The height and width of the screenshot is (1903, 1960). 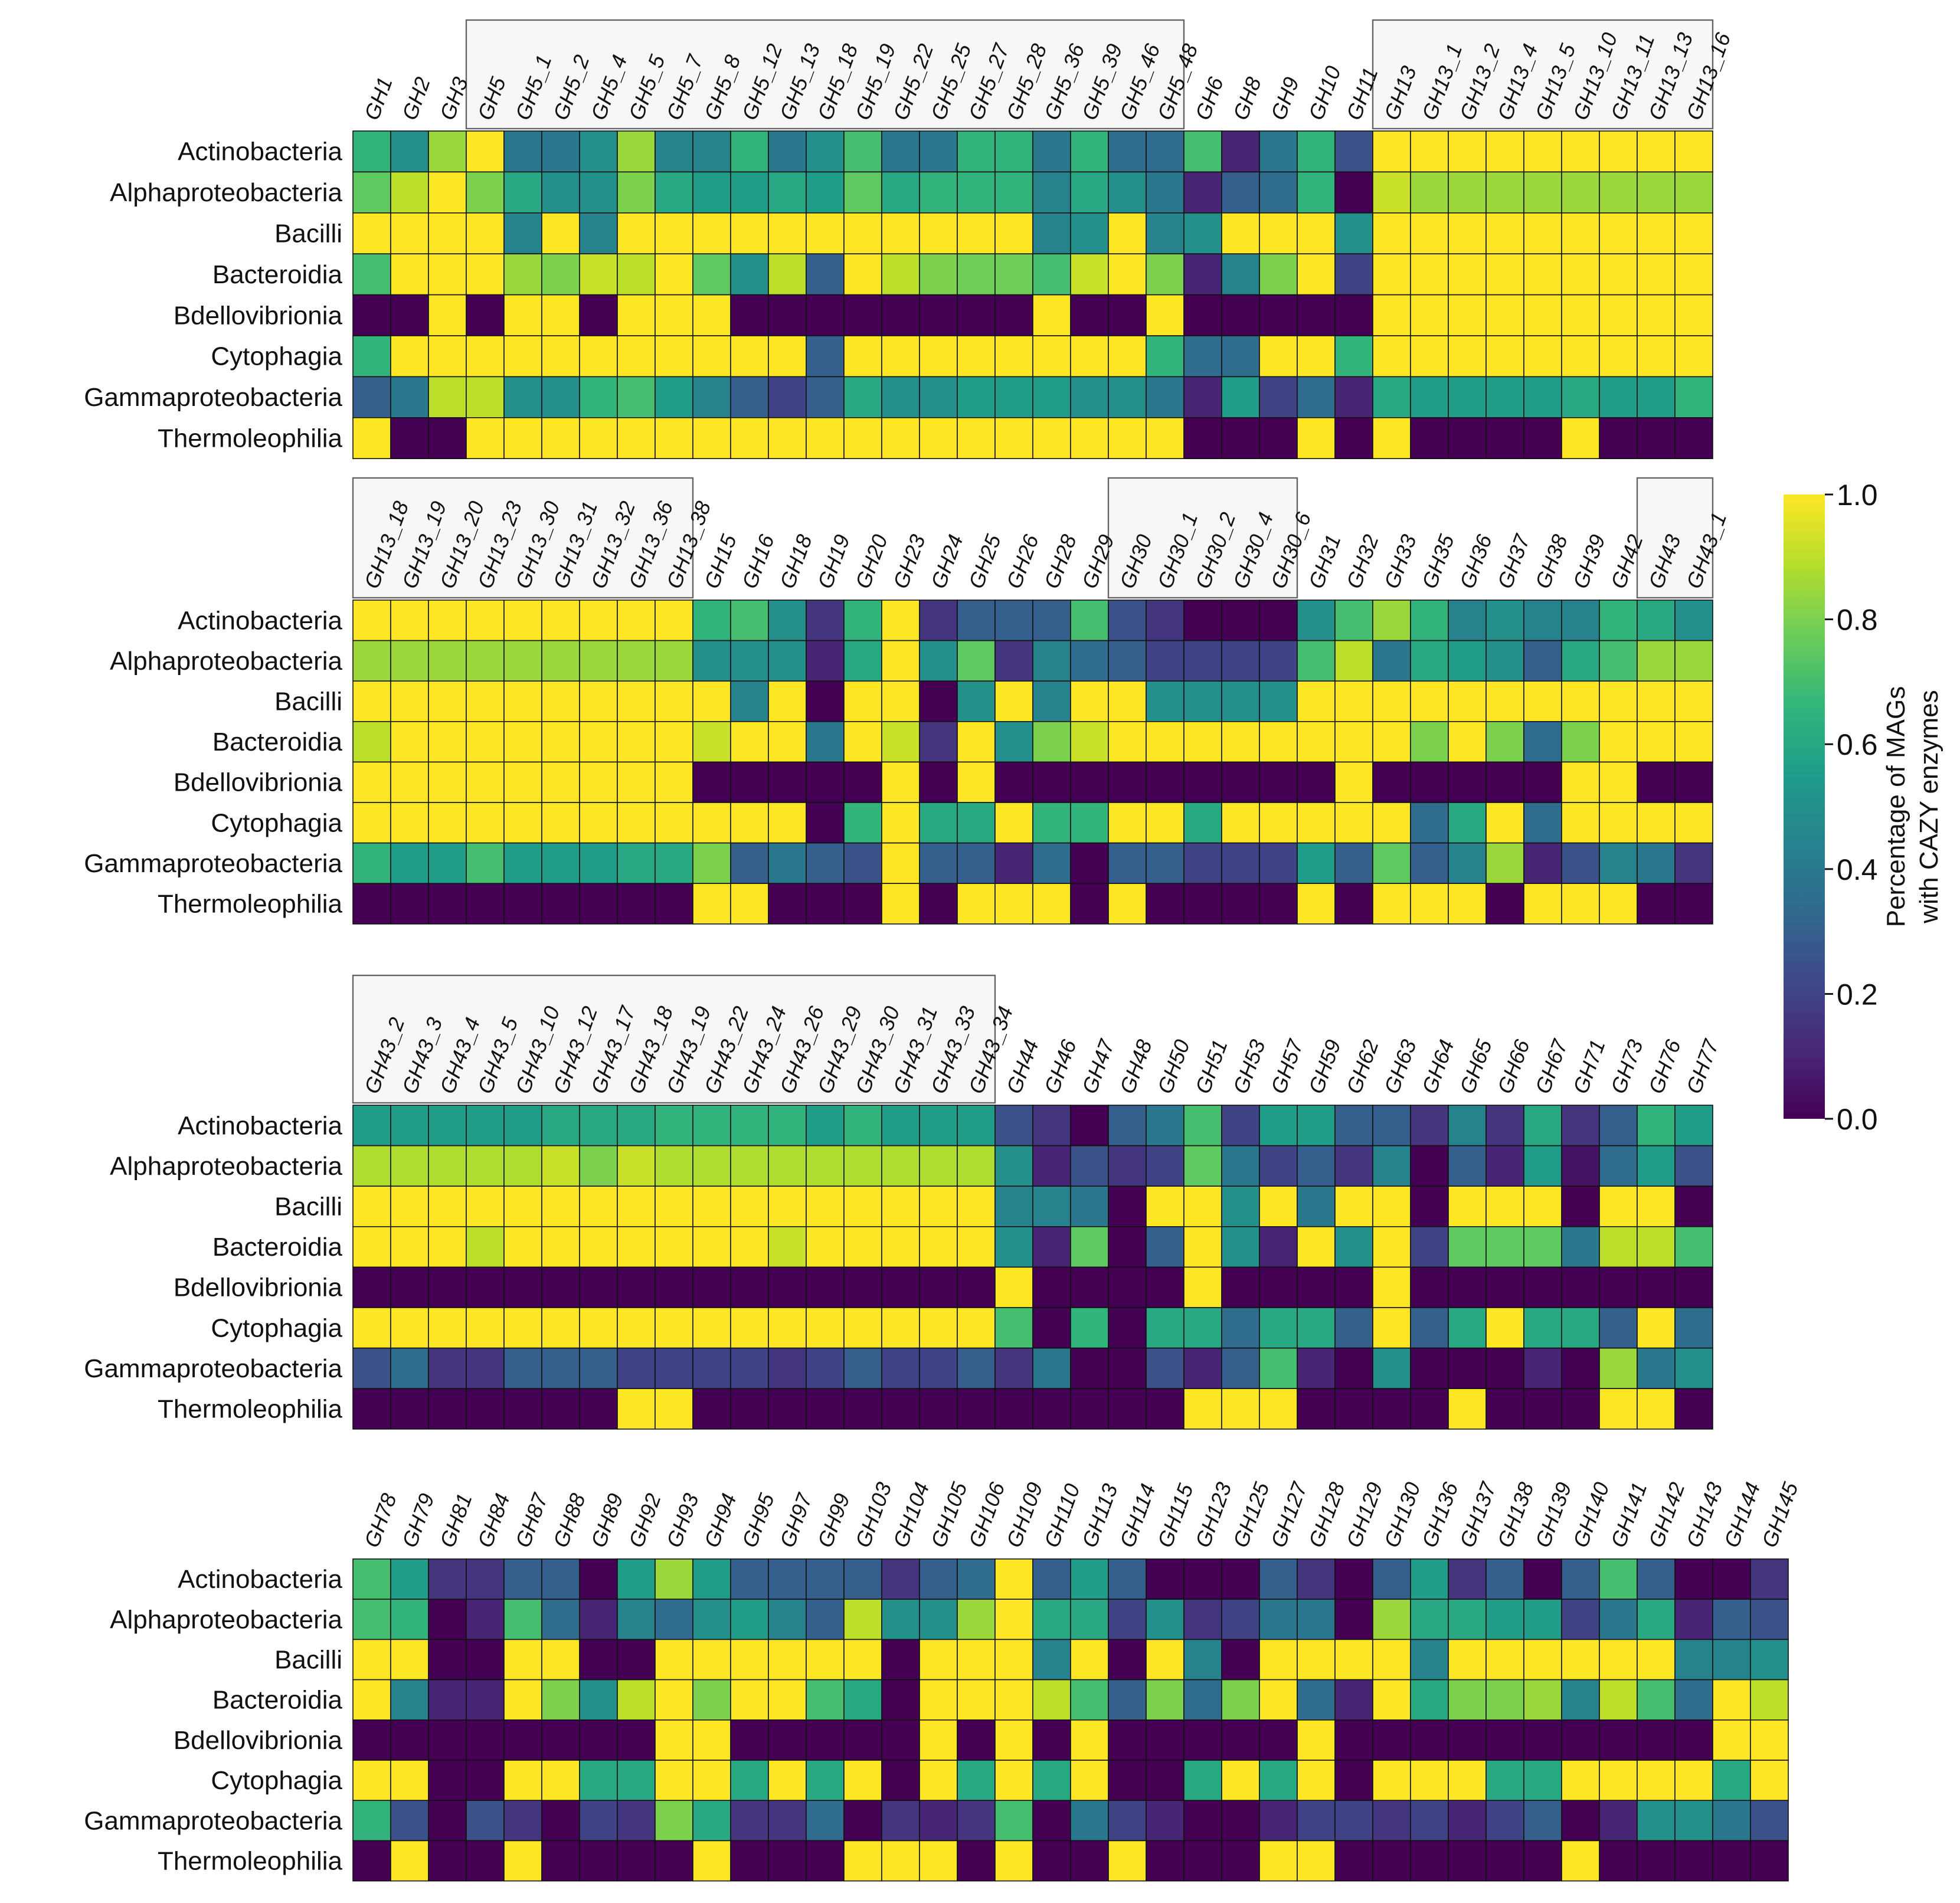 I want to click on row-label: Bdellovibrionia, so click(x=258, y=315).